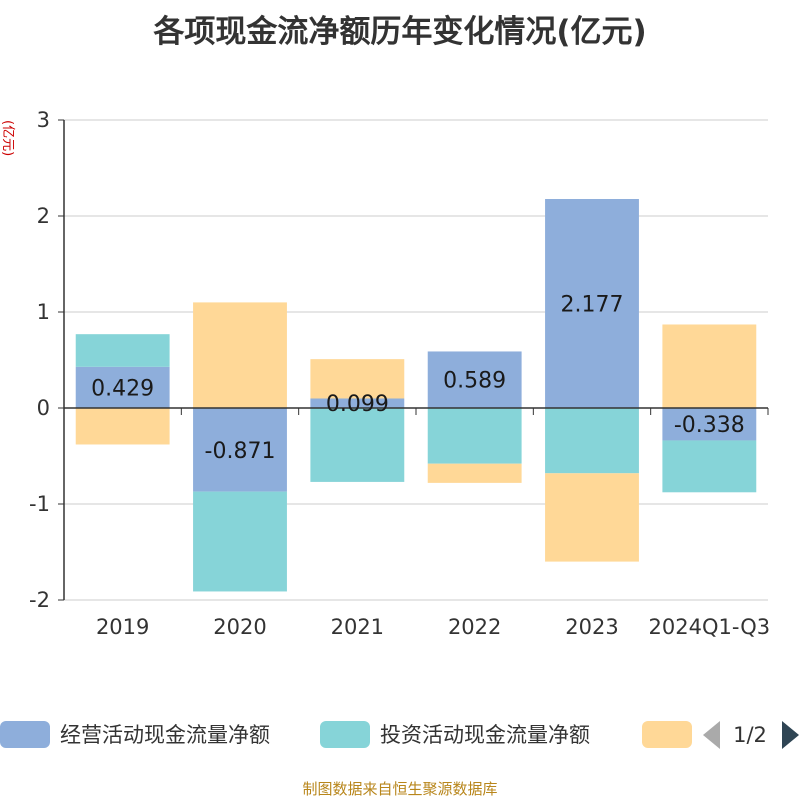 The height and width of the screenshot is (800, 800). I want to click on legend-label-1: 经营活动现金流量净额, so click(165, 735).